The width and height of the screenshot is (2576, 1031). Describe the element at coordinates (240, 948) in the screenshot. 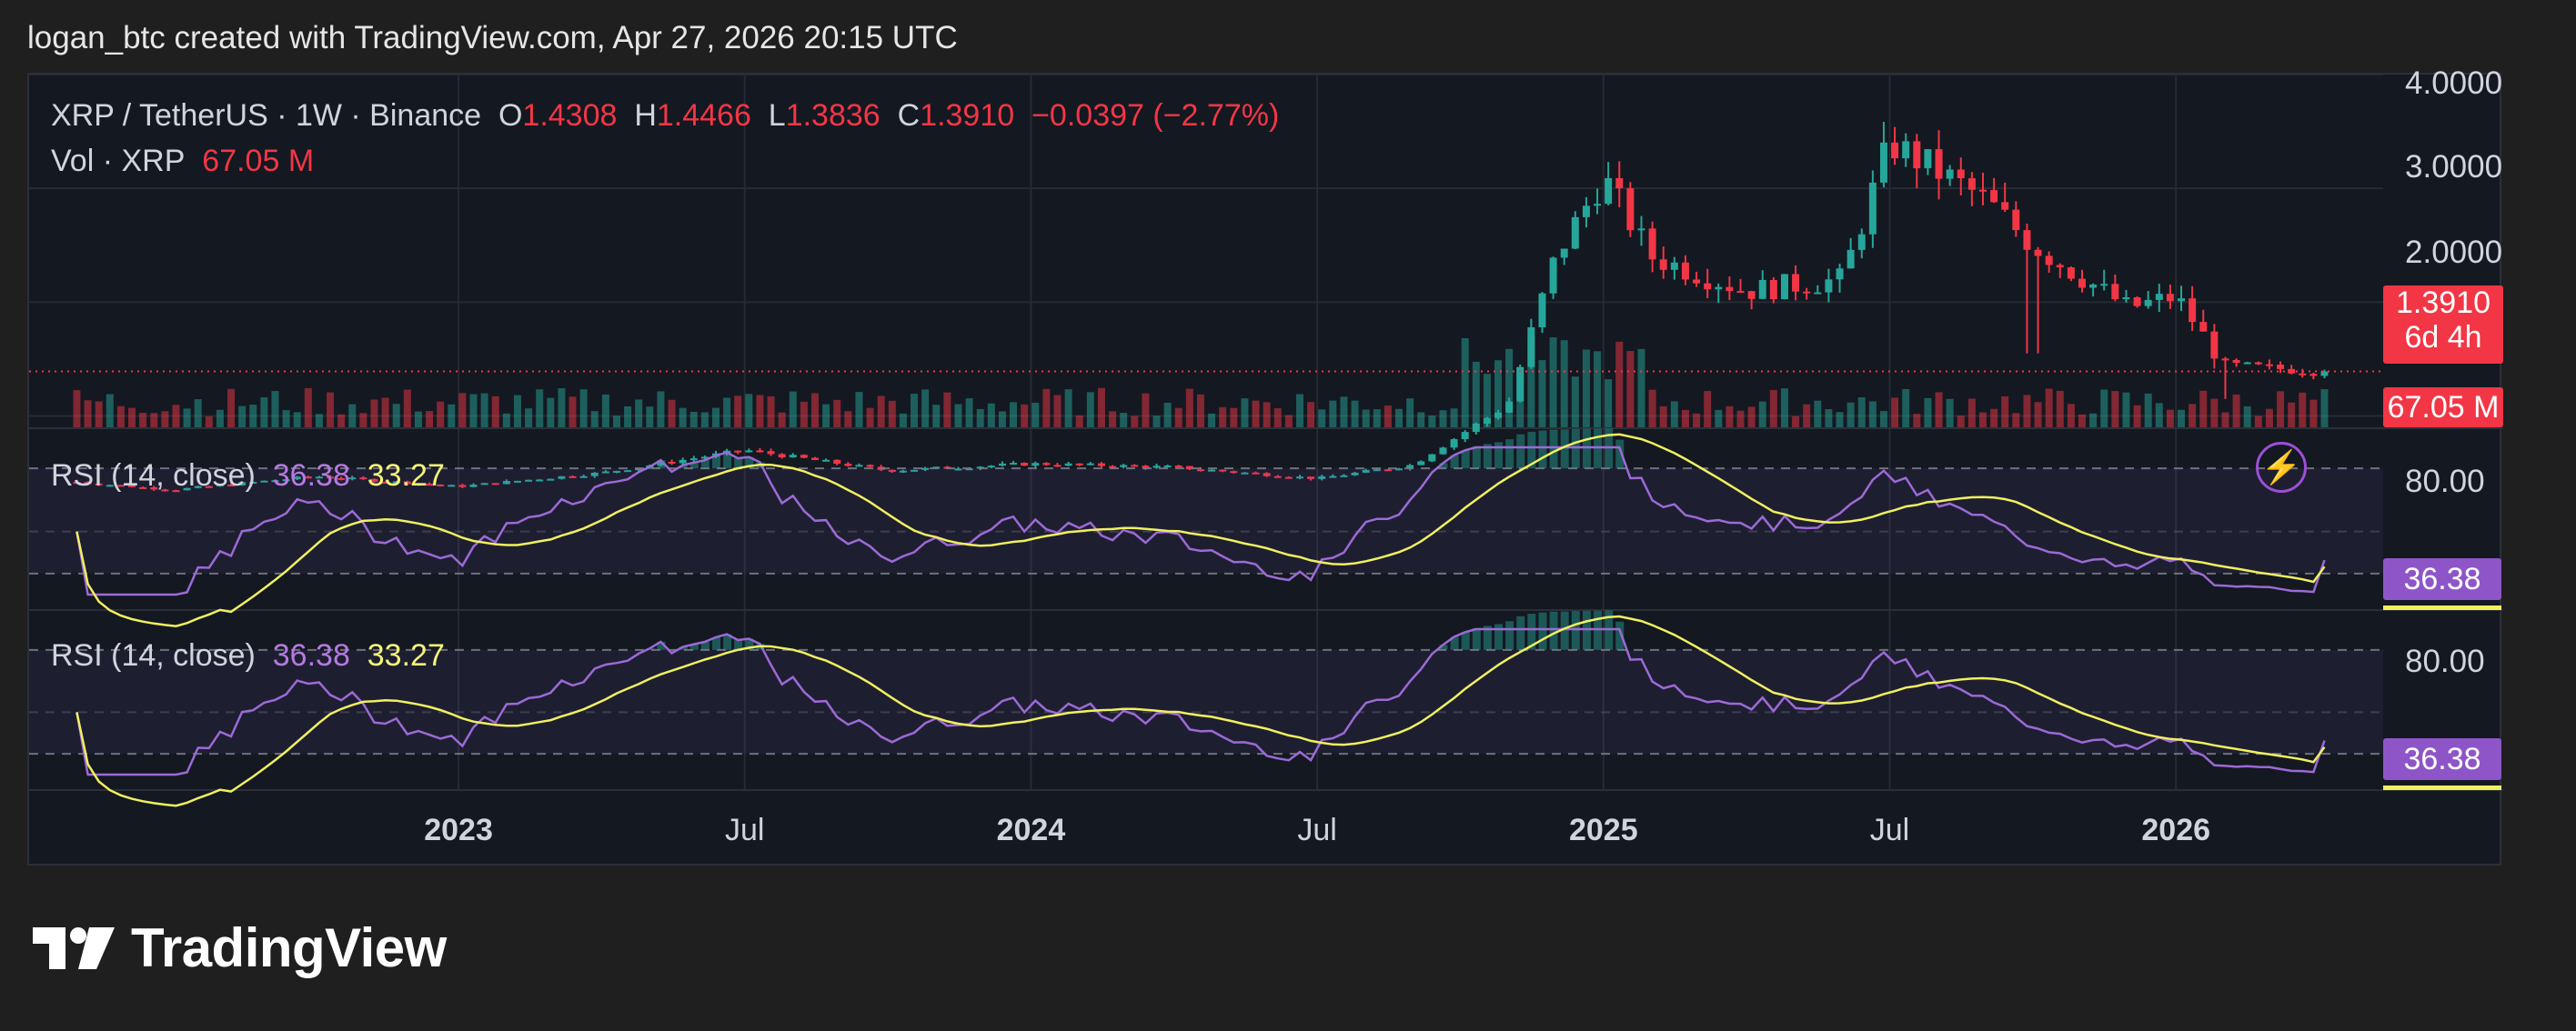

I see `tradingview-logo: TradingView` at that location.